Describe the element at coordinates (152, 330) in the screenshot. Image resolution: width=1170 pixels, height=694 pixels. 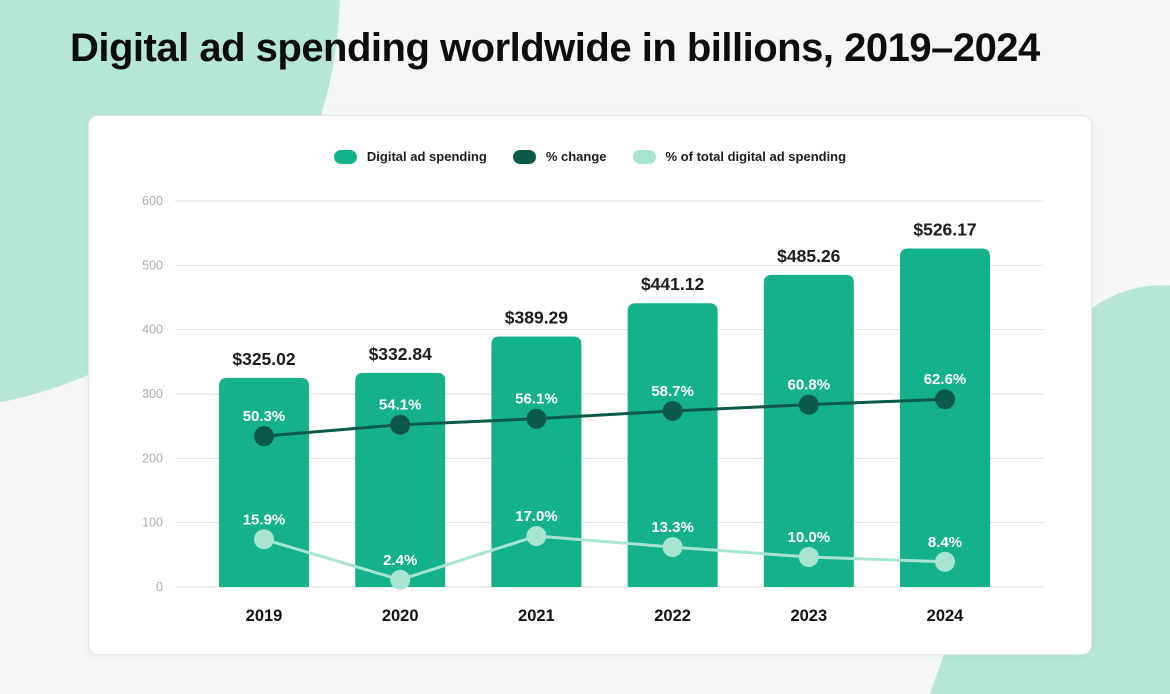
I see `y-tick-400: 400` at that location.